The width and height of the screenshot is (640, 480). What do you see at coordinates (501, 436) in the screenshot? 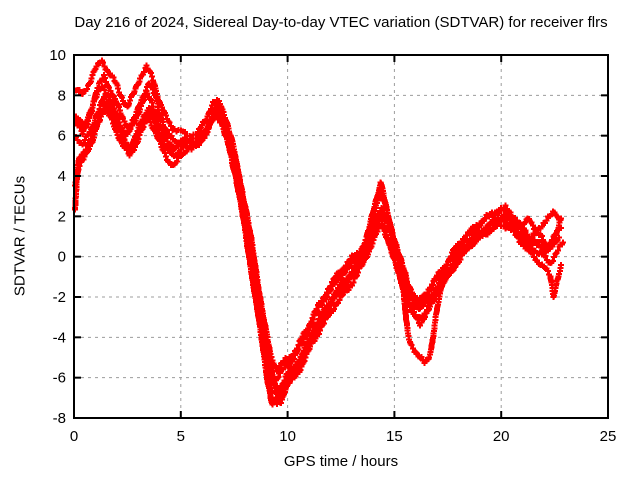
I see `x-tick-label-20: 20` at bounding box center [501, 436].